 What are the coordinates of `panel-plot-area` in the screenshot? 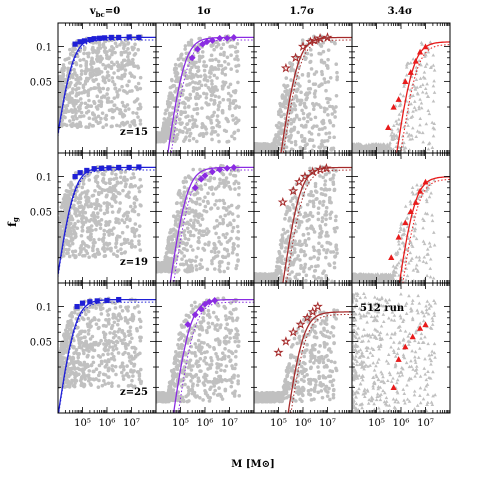 It's located at (303, 222).